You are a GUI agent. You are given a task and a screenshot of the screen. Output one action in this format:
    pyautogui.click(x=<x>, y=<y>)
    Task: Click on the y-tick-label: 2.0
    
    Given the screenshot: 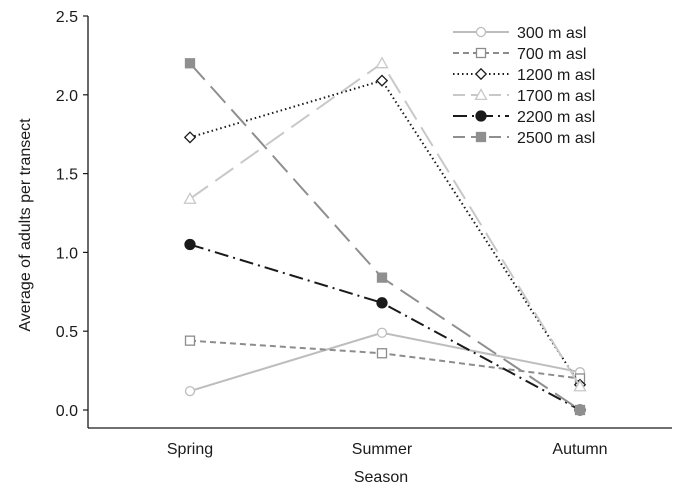 What is the action you would take?
    pyautogui.click(x=67, y=96)
    